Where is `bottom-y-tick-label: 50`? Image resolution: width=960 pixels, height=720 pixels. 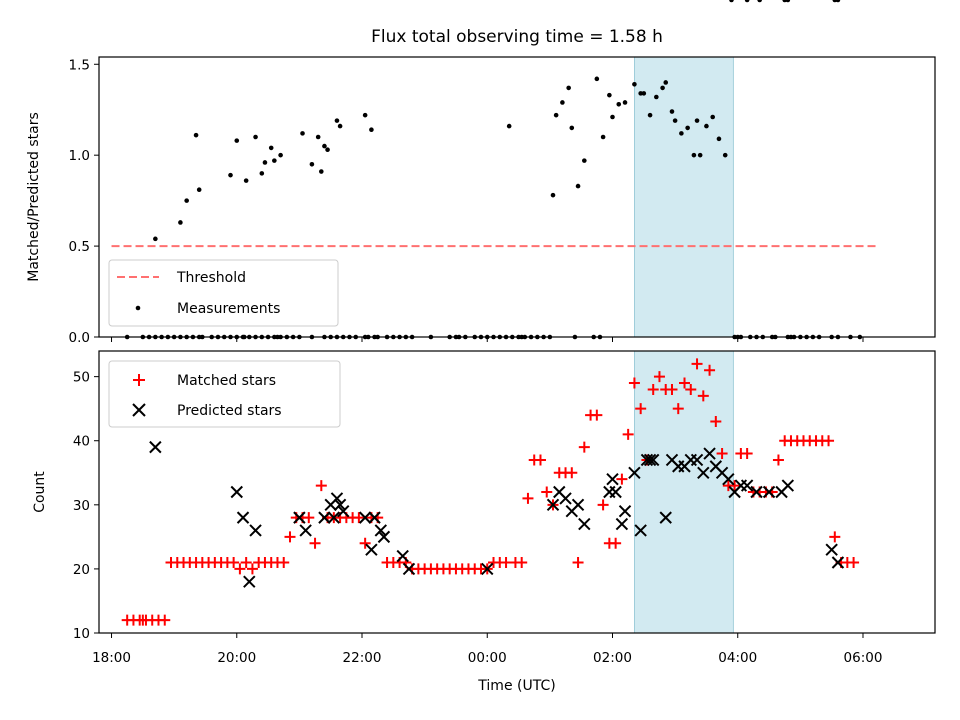 bottom-y-tick-label: 50 is located at coordinates (81, 378).